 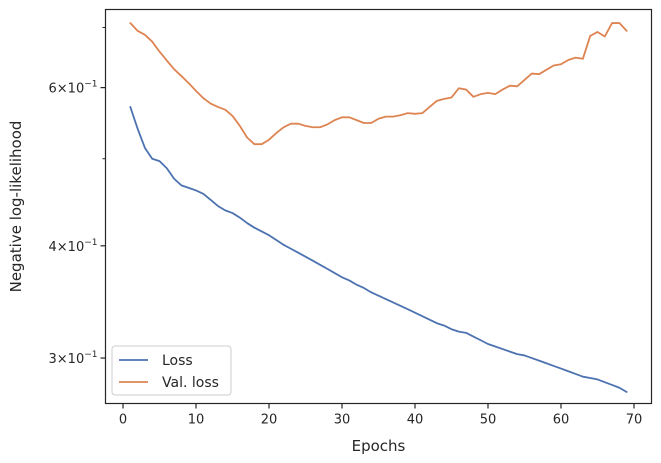 What do you see at coordinates (77, 196) in the screenshot?
I see `y-axis: 3×10−14×10−16×10−1` at bounding box center [77, 196].